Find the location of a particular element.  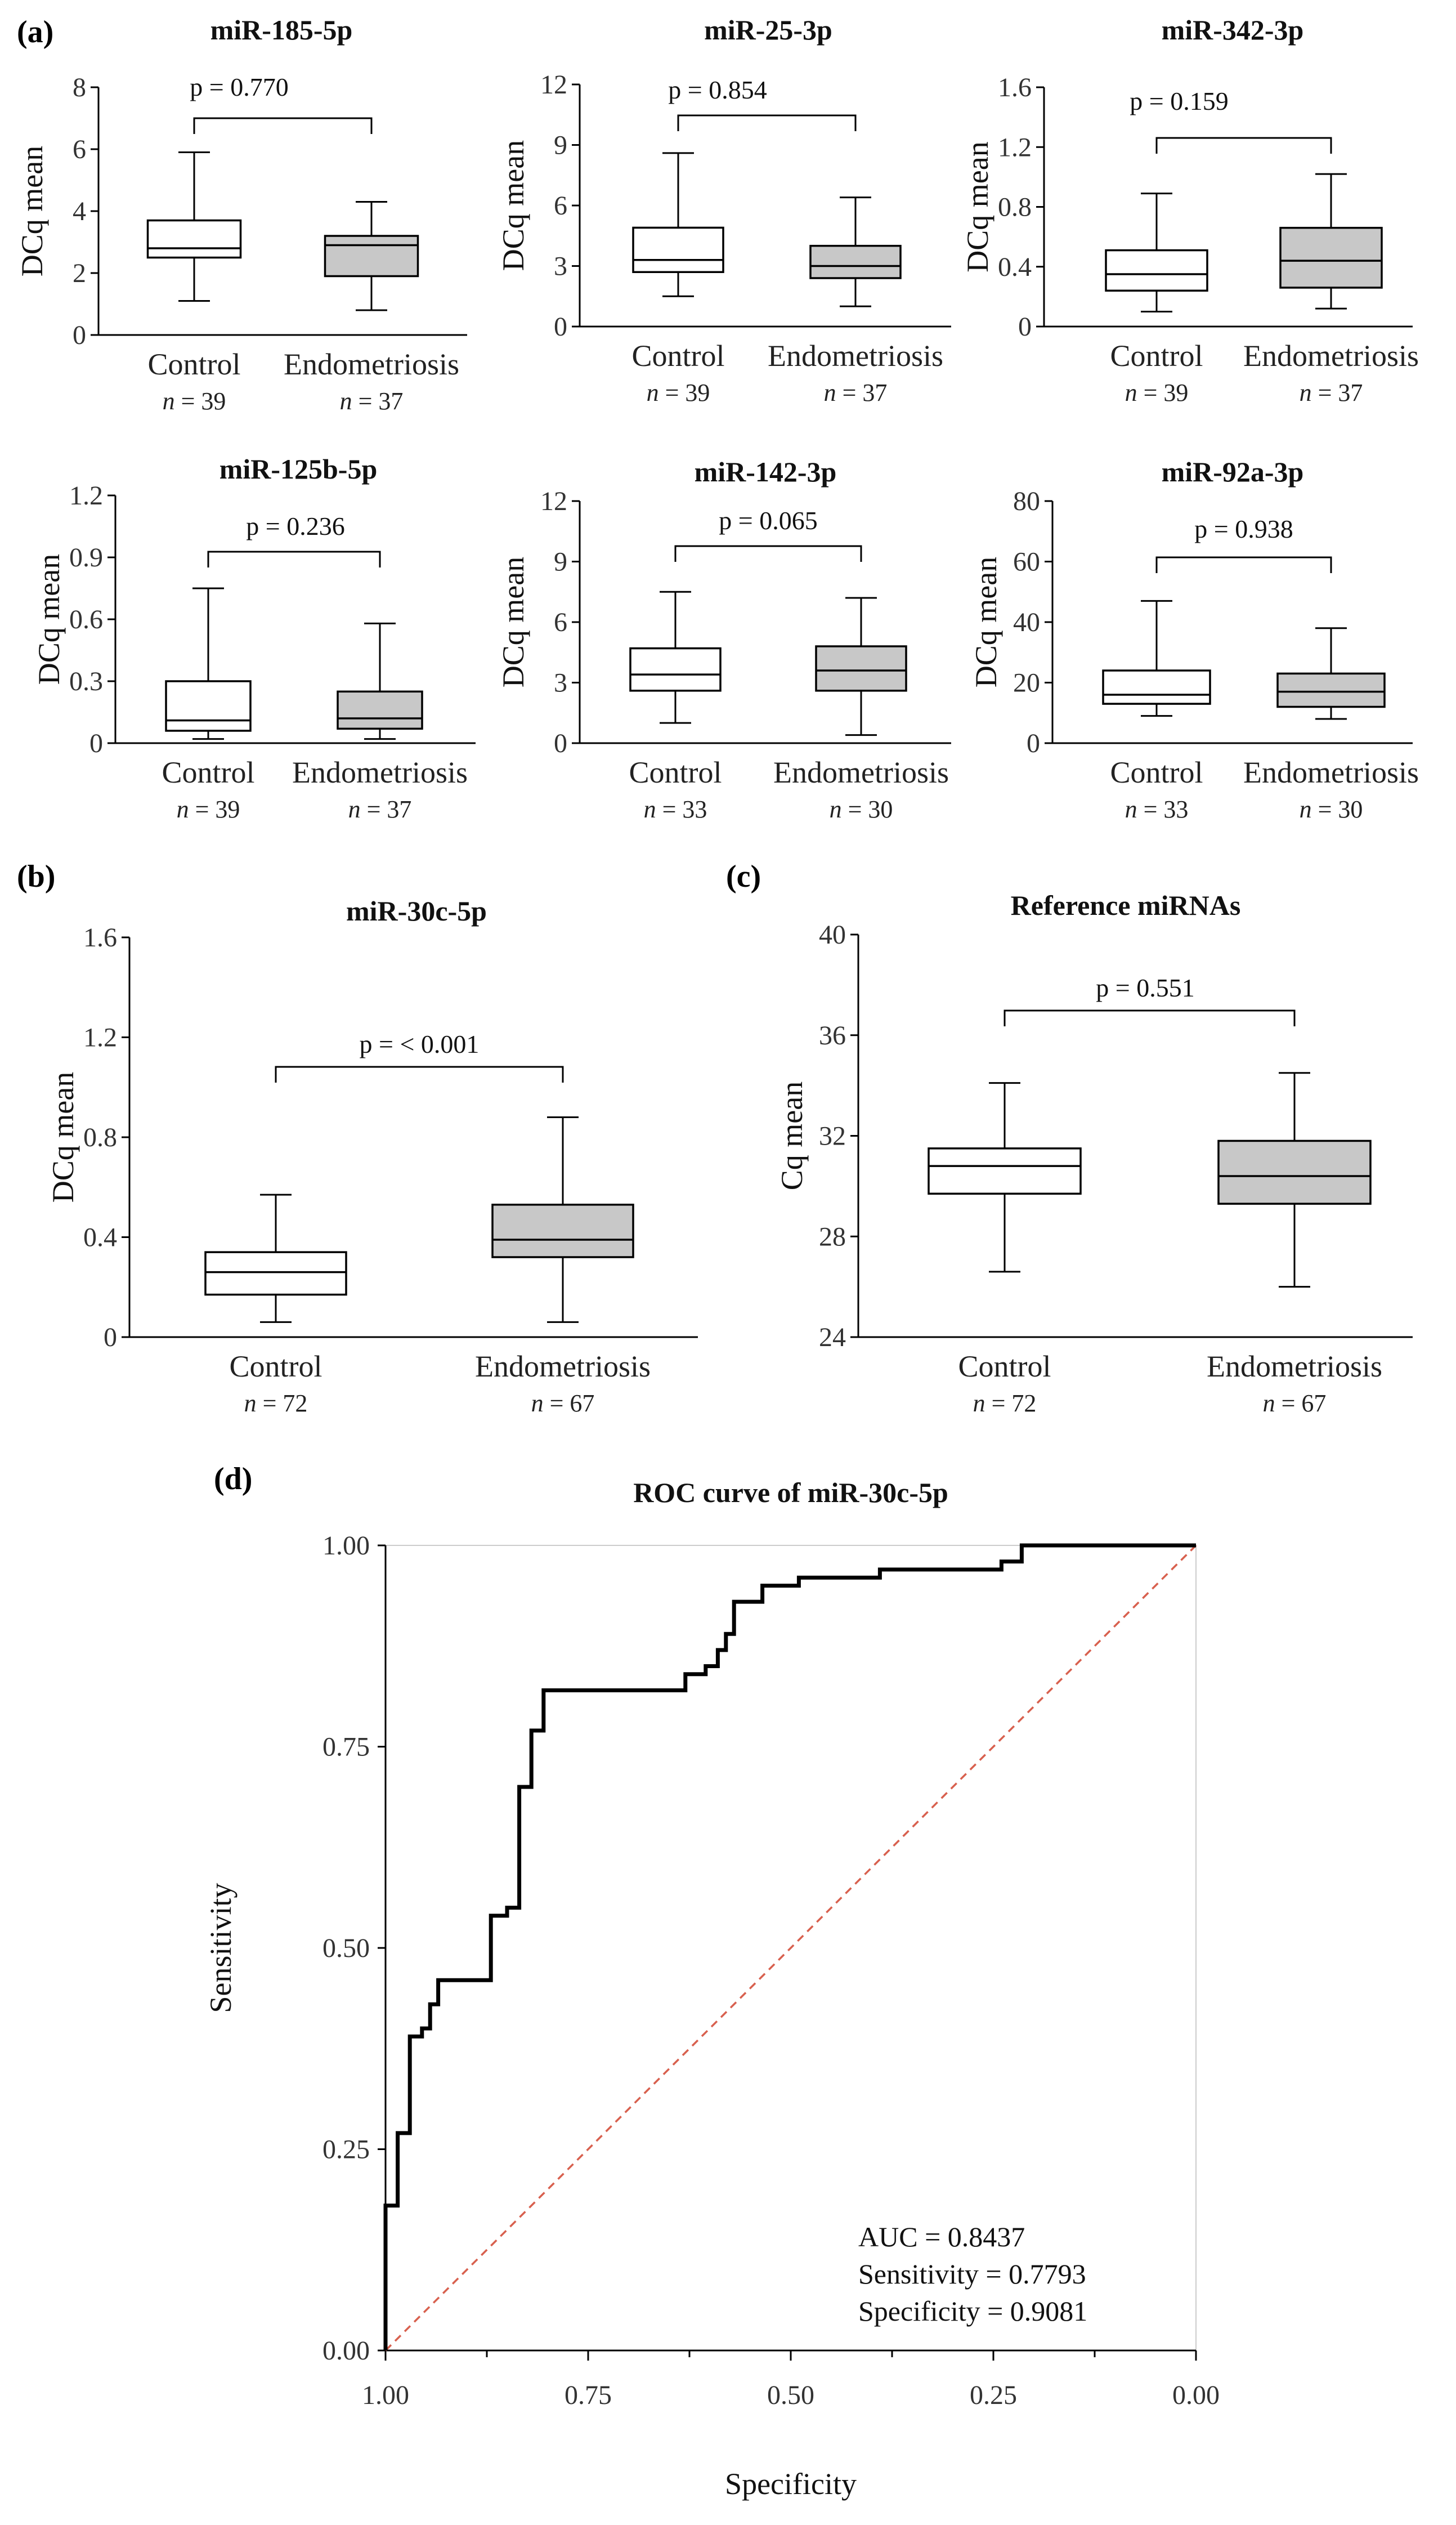

p-value-label: p = 0.236 is located at coordinates (295, 526).